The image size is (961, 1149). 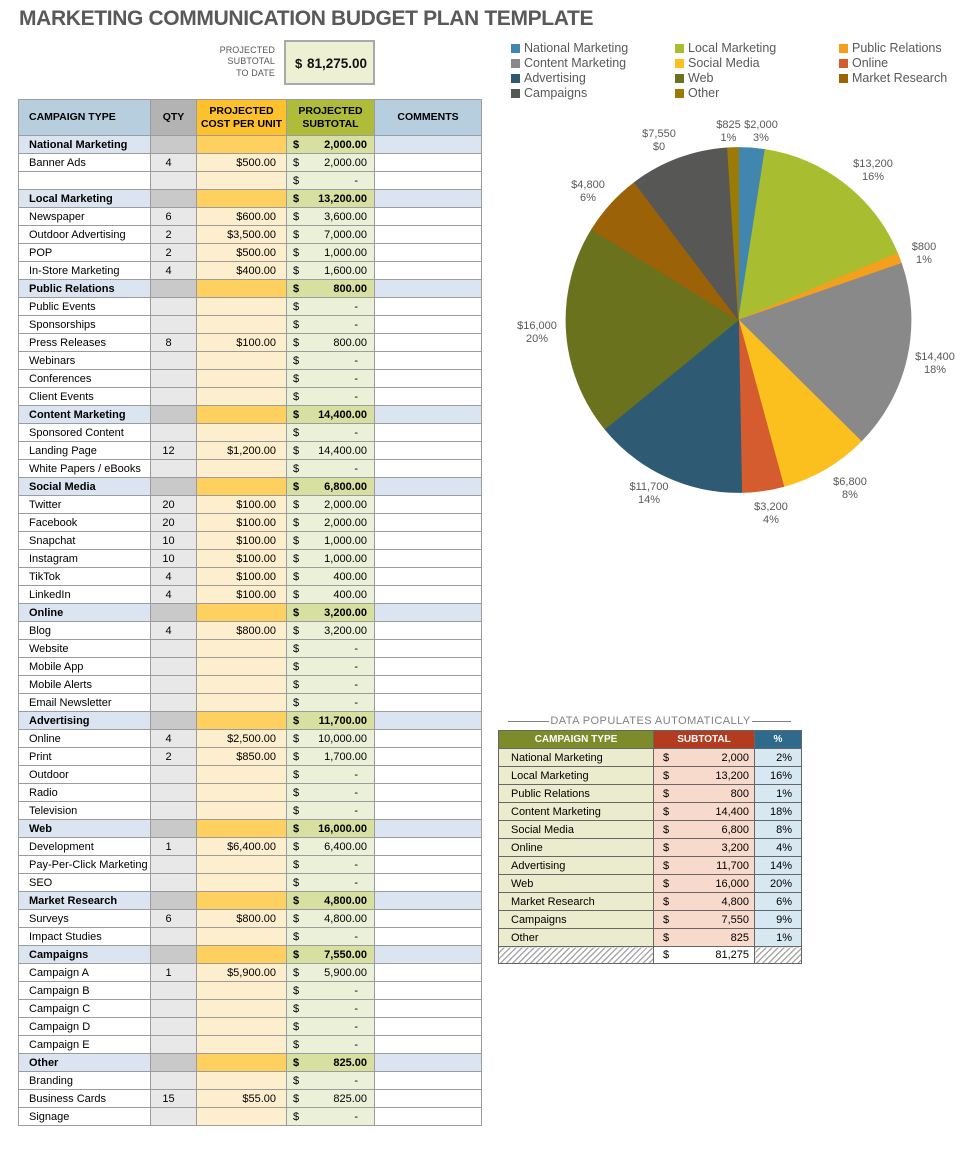 I want to click on svg-text: 4%, so click(x=771, y=520).